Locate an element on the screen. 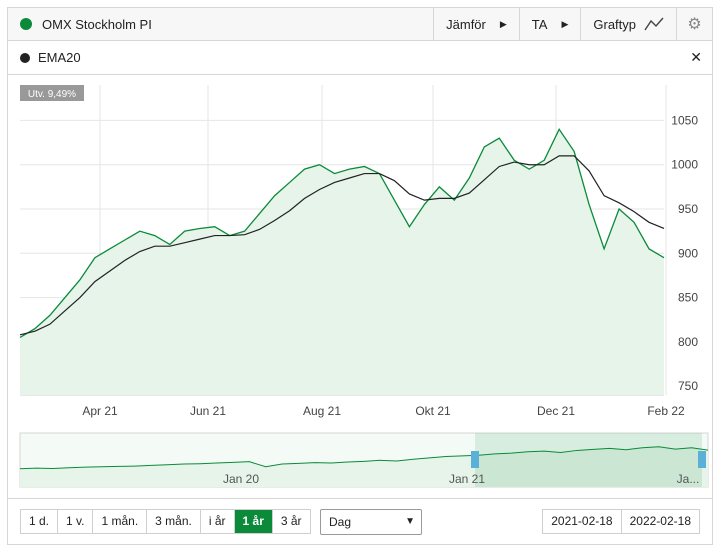 The image size is (720, 547). navigator-handle-right is located at coordinates (702, 459).